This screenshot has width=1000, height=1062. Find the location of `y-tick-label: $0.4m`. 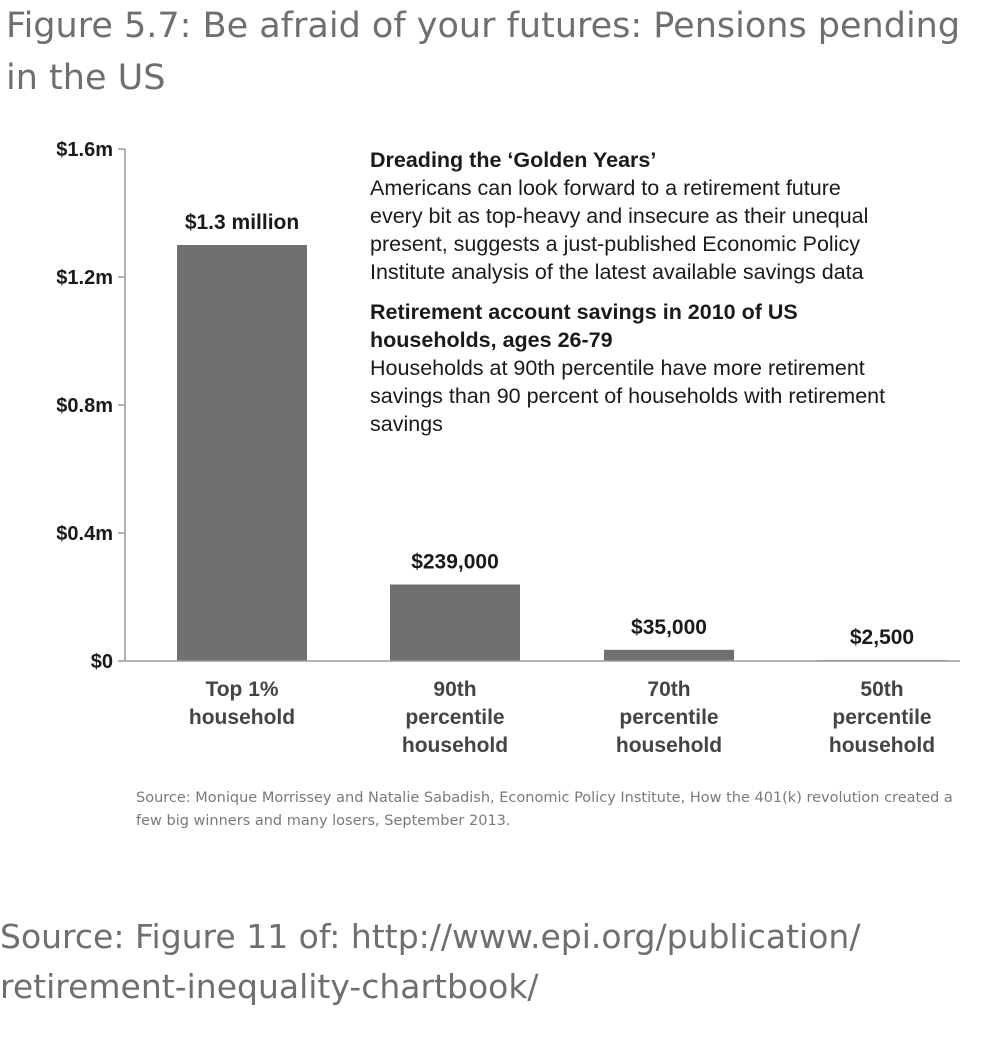

y-tick-label: $0.4m is located at coordinates (84, 534).